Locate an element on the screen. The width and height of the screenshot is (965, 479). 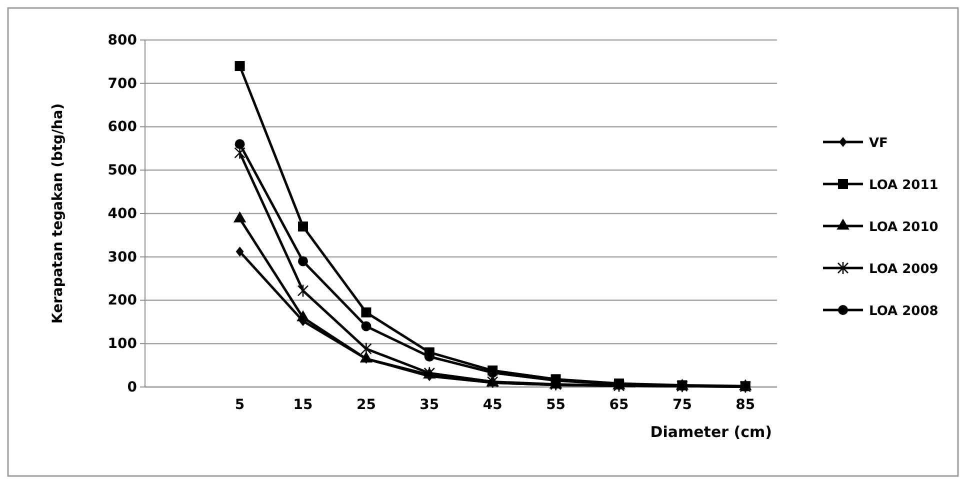
y-tick-label: 400 is located at coordinates (123, 214).